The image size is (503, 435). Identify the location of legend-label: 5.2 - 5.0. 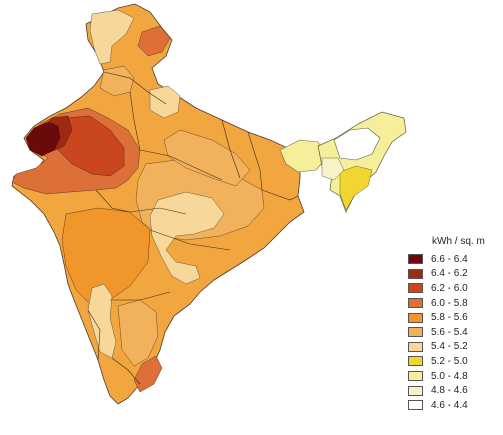
(449, 361).